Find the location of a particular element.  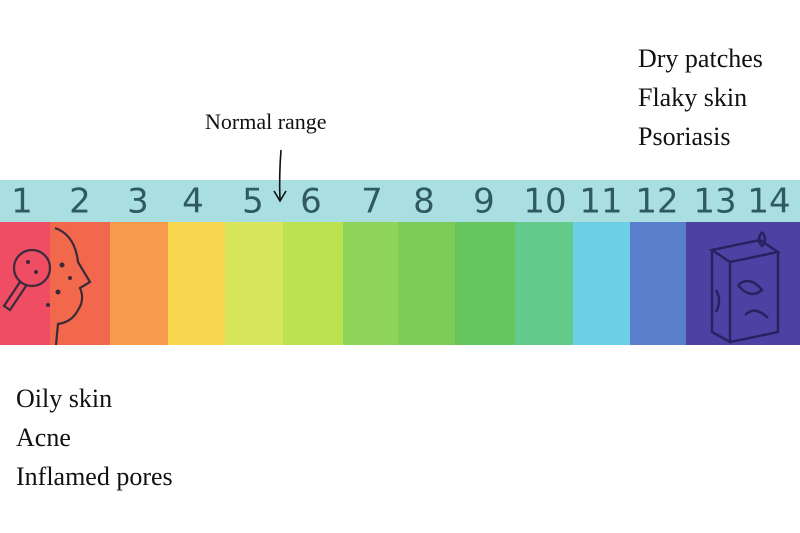

scale-number: 10 is located at coordinates (544, 202).